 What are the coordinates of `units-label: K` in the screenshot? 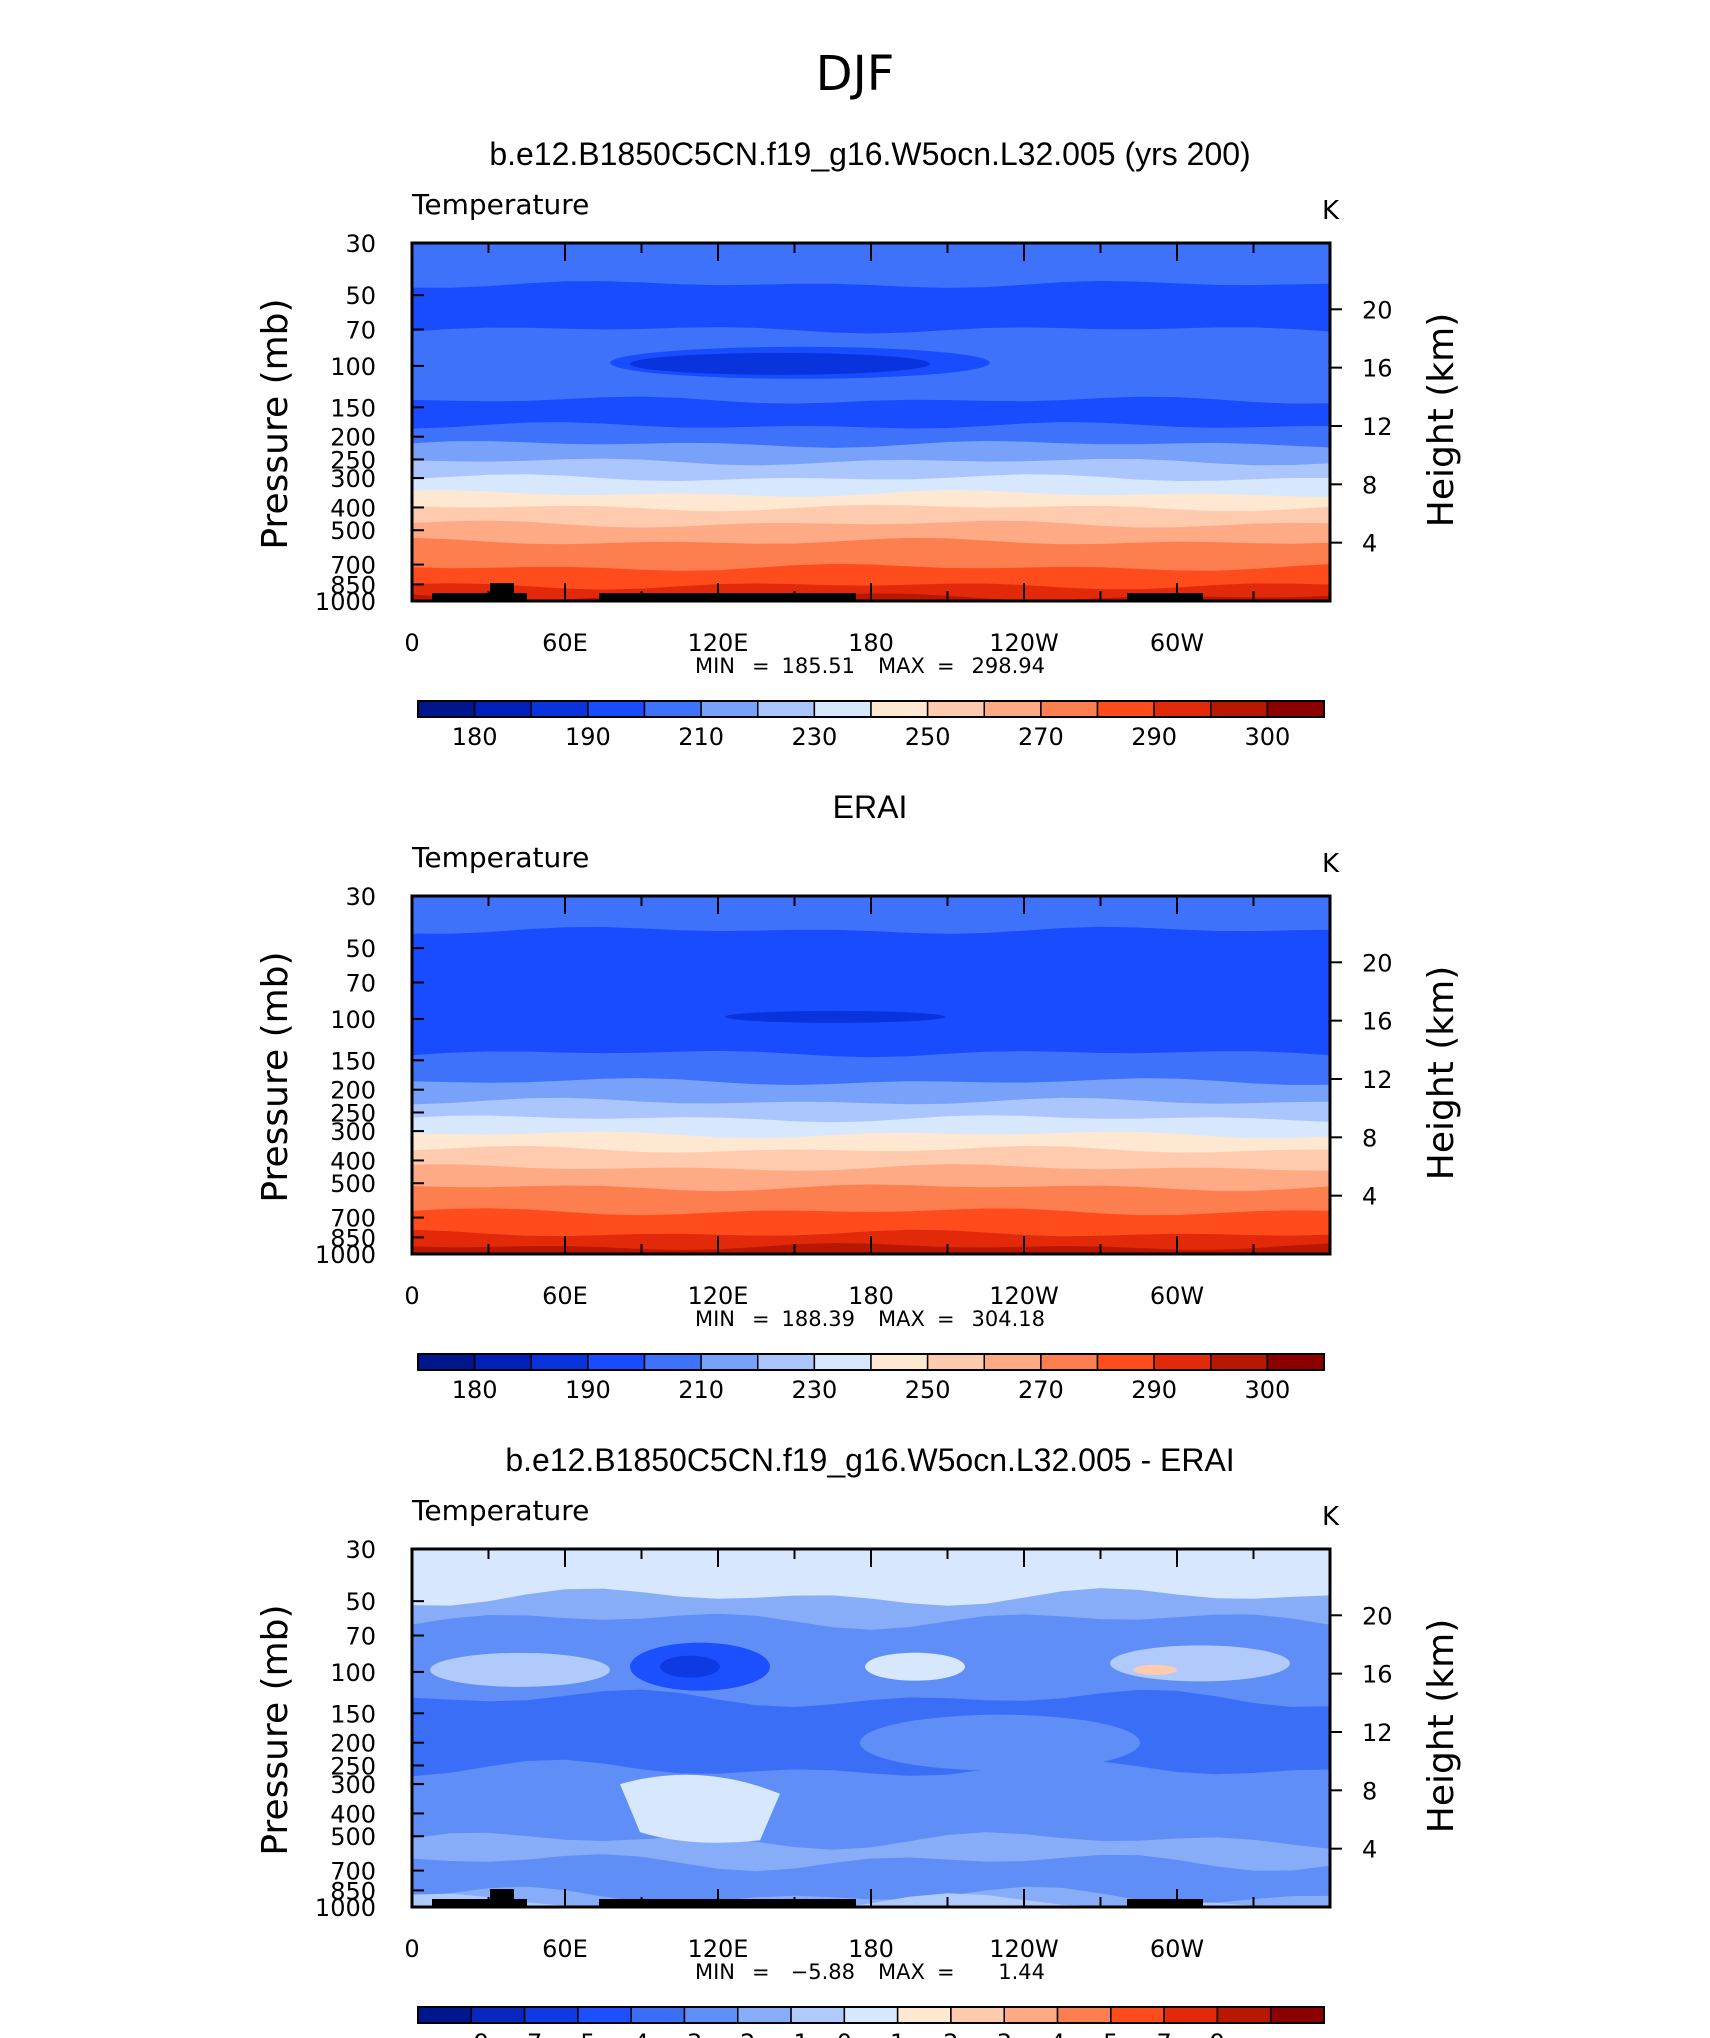 It's located at (1331, 864).